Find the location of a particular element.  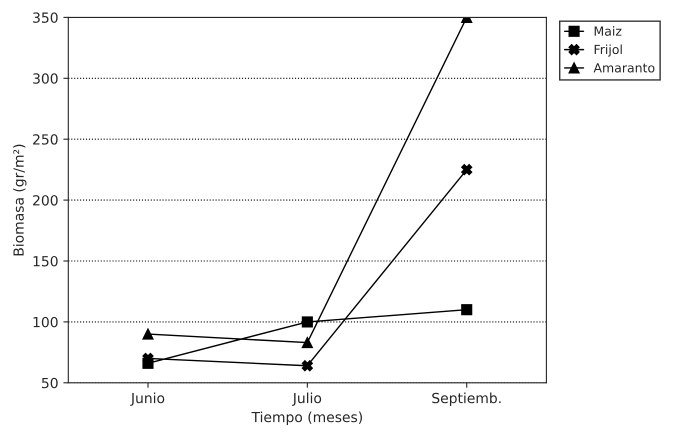

y-tick-label: 300 is located at coordinates (45, 78).